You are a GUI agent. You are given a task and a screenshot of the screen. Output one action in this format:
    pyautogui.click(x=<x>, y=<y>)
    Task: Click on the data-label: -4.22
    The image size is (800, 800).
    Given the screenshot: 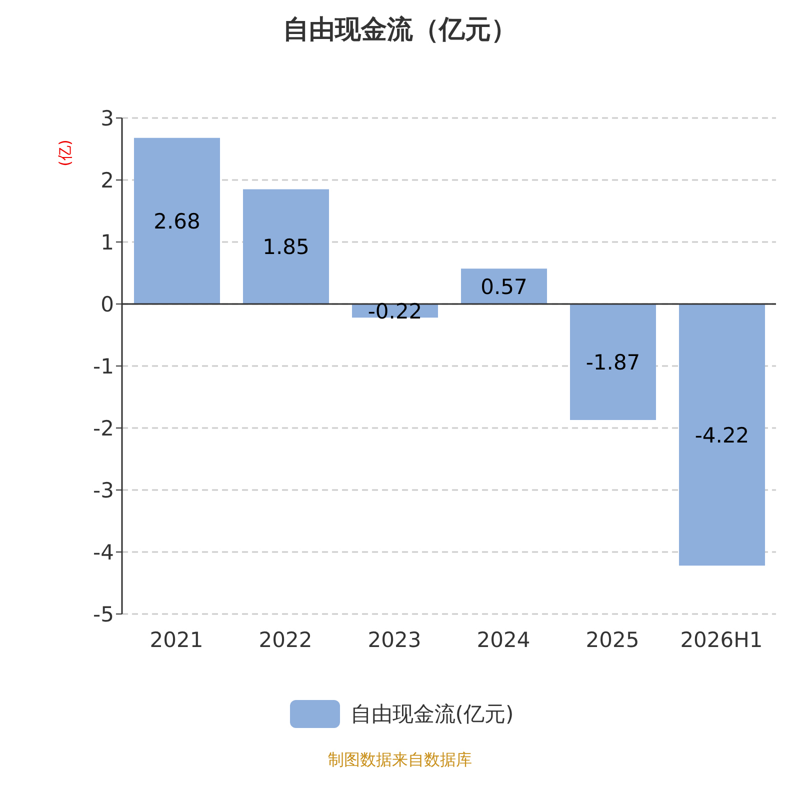 What is the action you would take?
    pyautogui.click(x=722, y=435)
    